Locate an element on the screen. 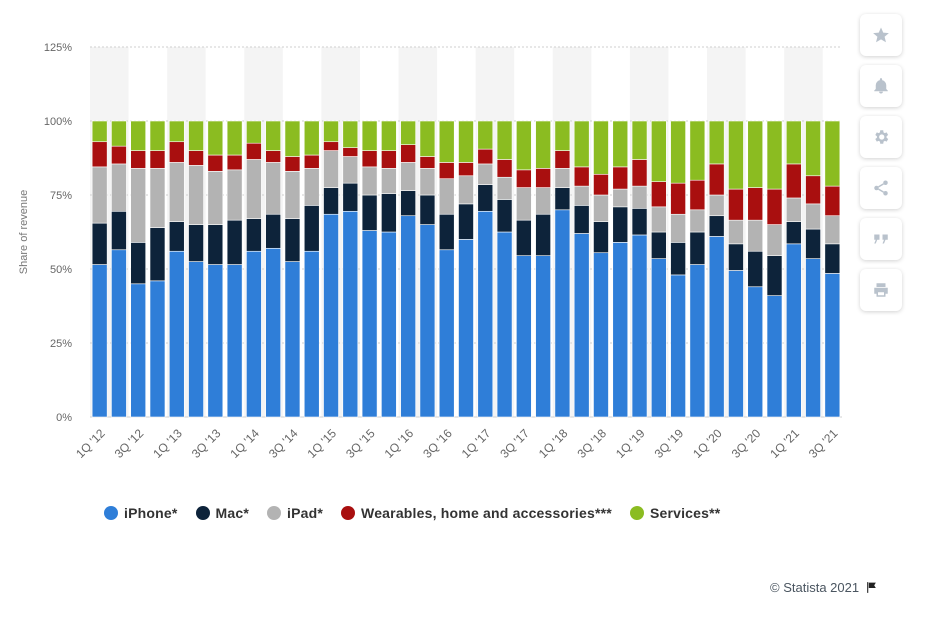 The width and height of the screenshot is (943, 623). credit: © Statista 2021 is located at coordinates (824, 587).